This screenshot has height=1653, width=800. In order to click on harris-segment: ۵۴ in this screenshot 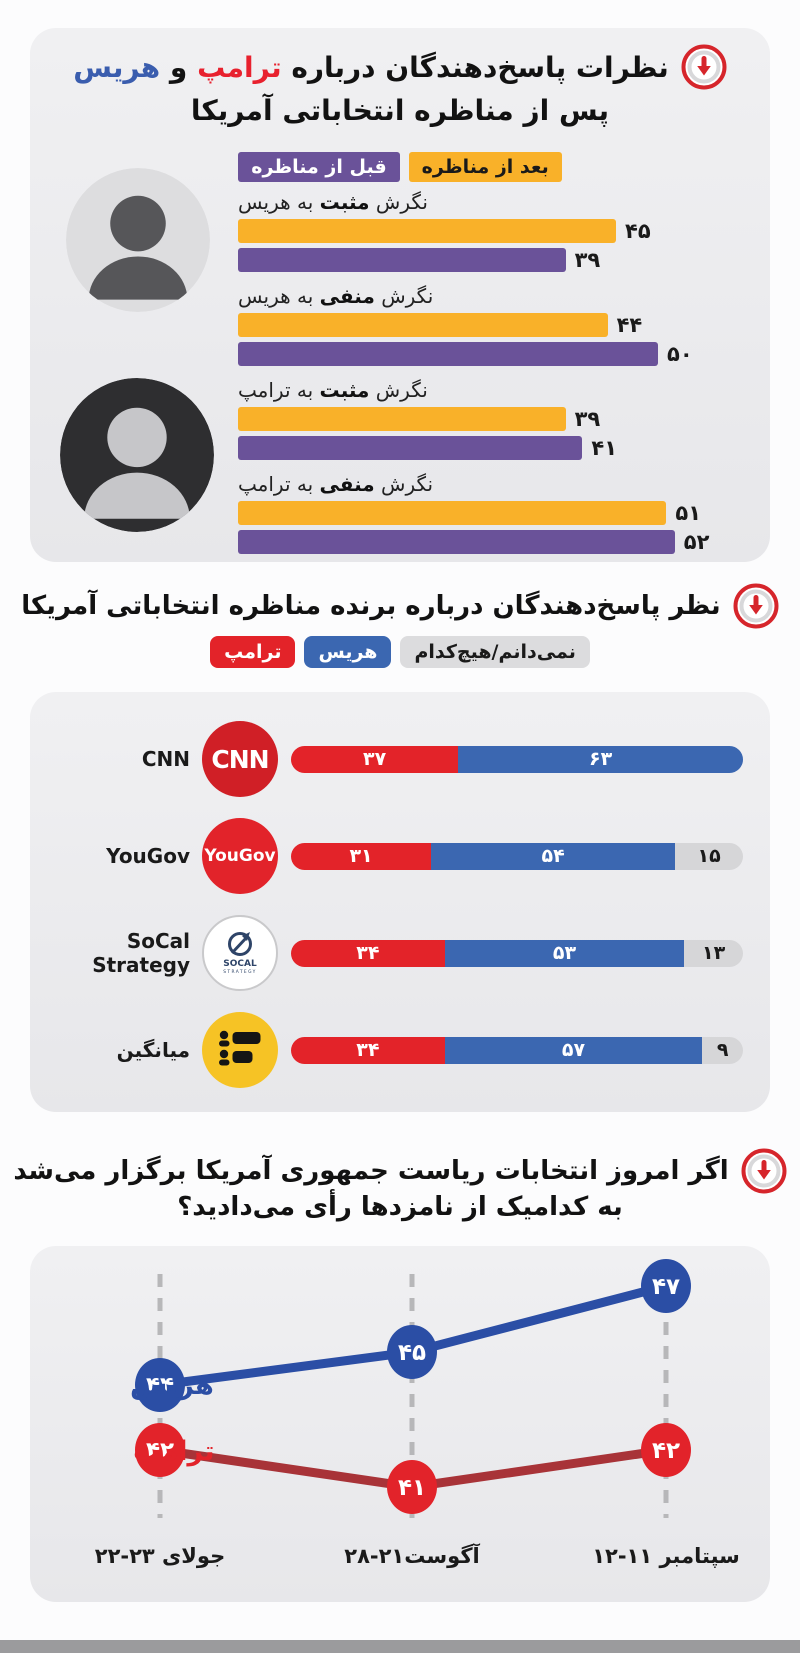, I will do `click(553, 856)`.